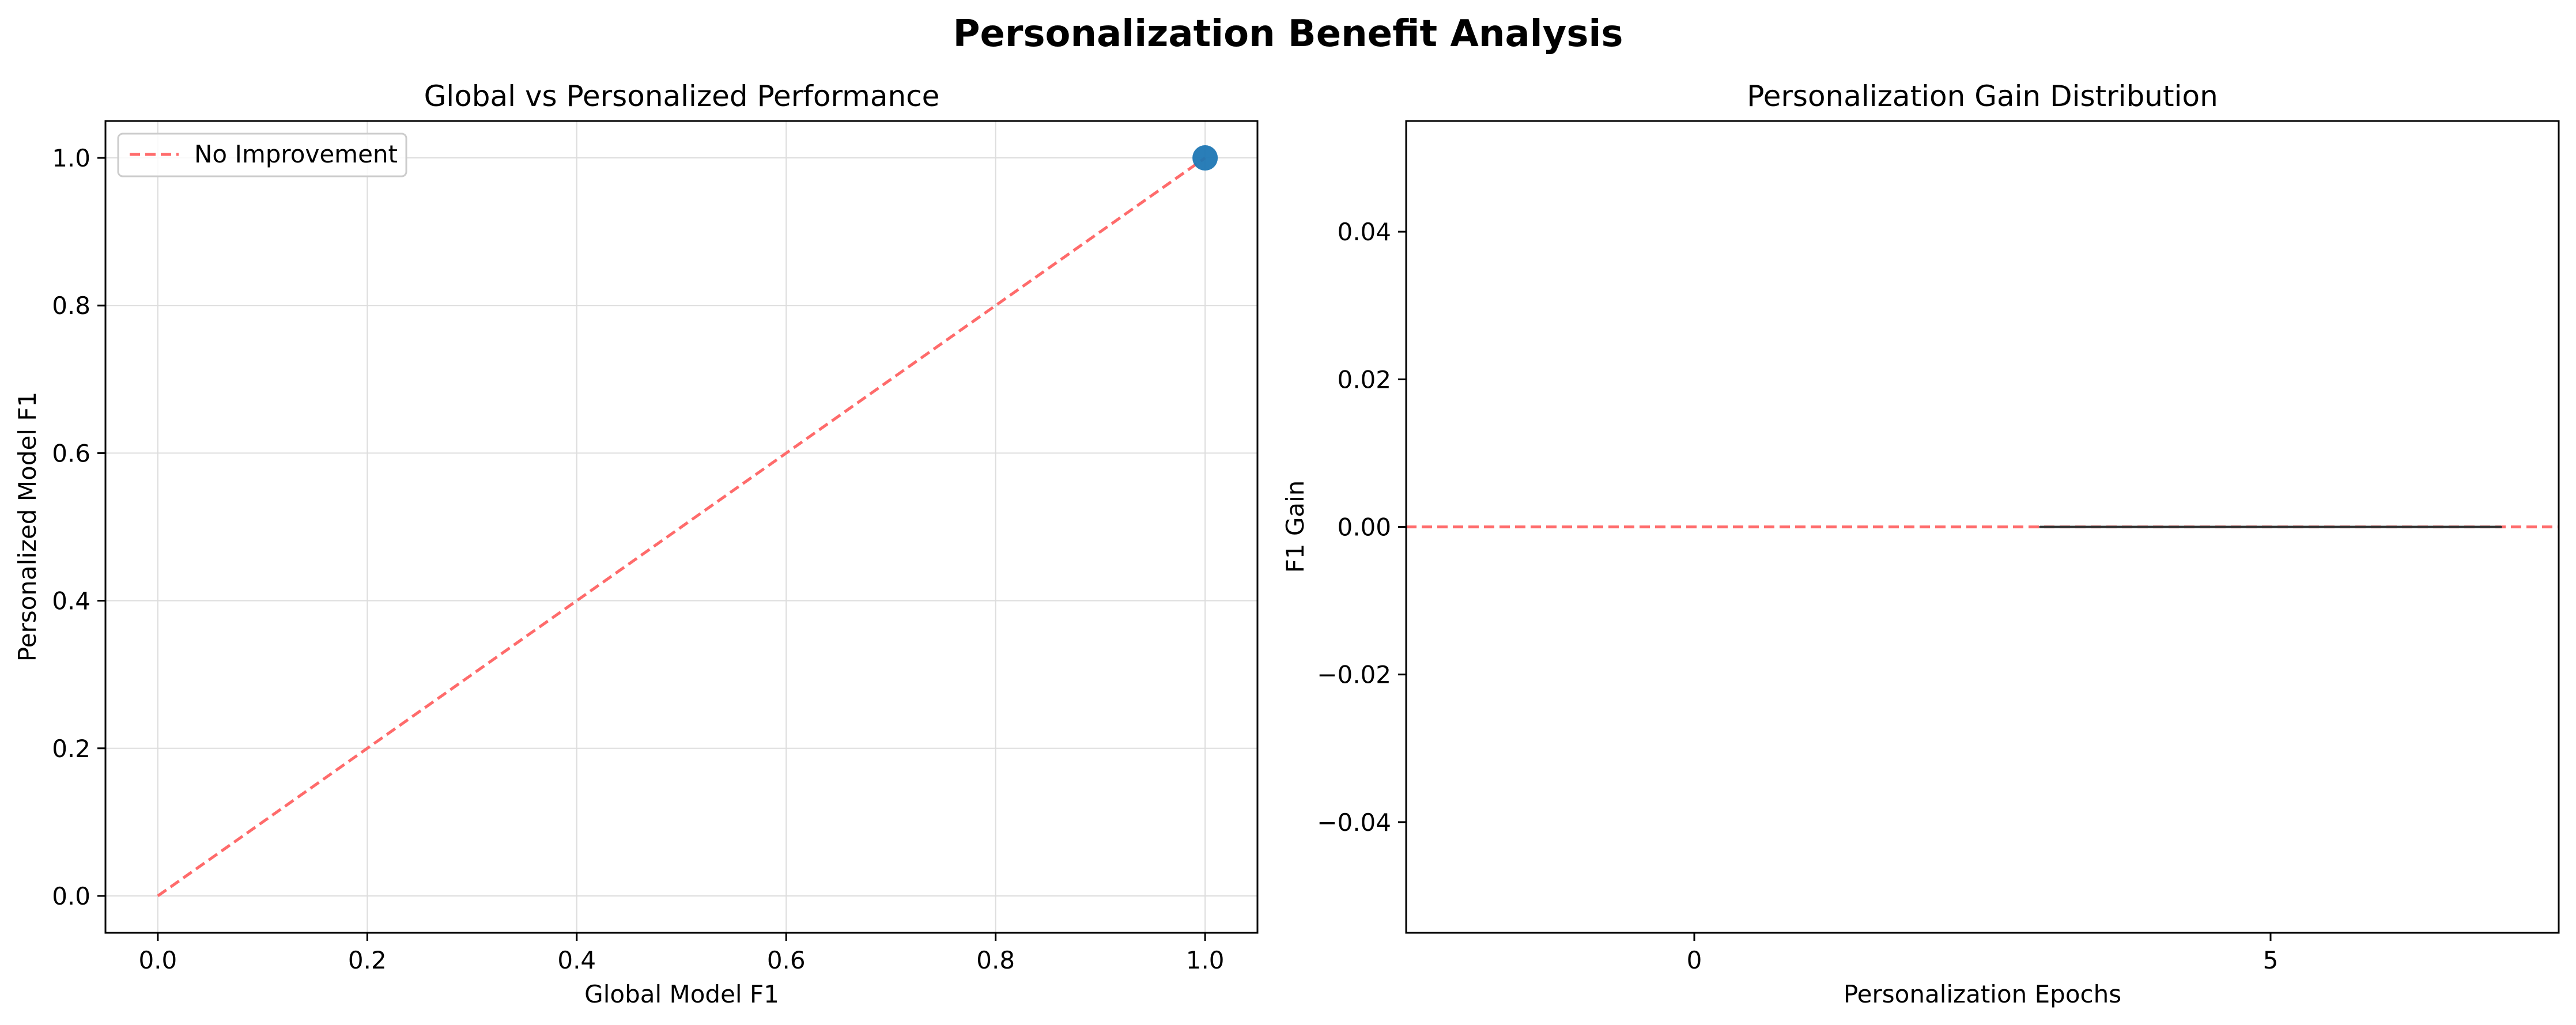  I want to click on scatter-y-tick-label: 0.2, so click(71, 749).